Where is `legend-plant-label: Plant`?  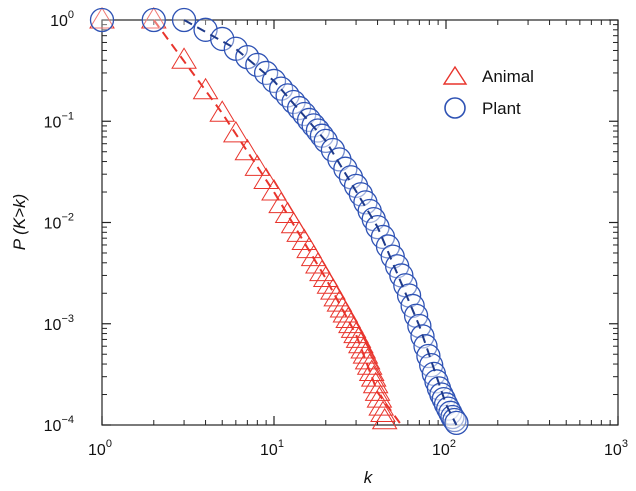 legend-plant-label: Plant is located at coordinates (501, 108).